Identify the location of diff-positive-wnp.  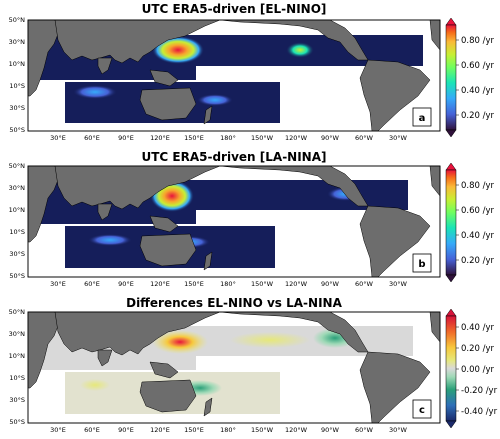
(180, 342).